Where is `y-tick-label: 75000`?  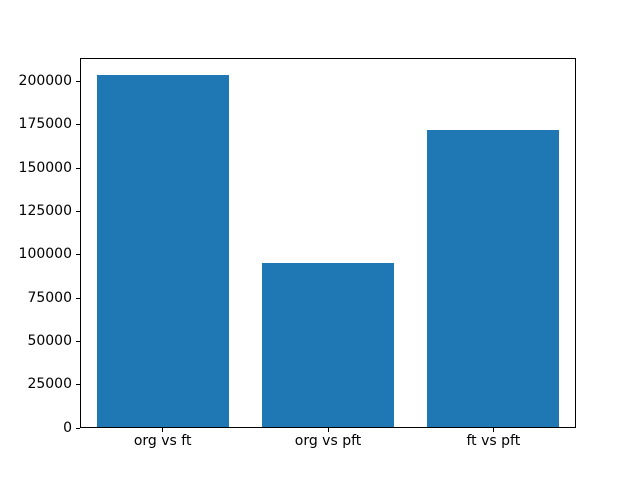
y-tick-label: 75000 is located at coordinates (49, 297).